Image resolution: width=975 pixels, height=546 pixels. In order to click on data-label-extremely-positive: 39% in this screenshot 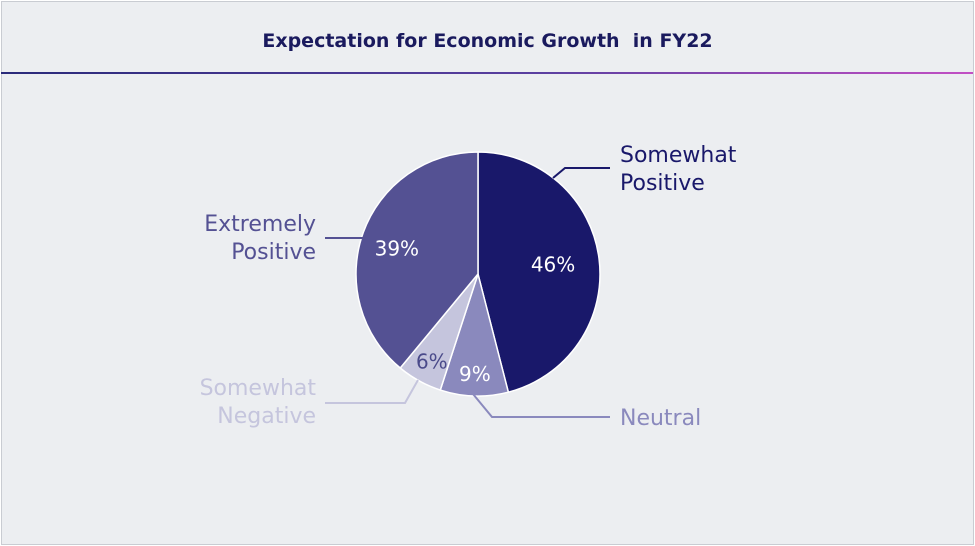, I will do `click(397, 248)`.